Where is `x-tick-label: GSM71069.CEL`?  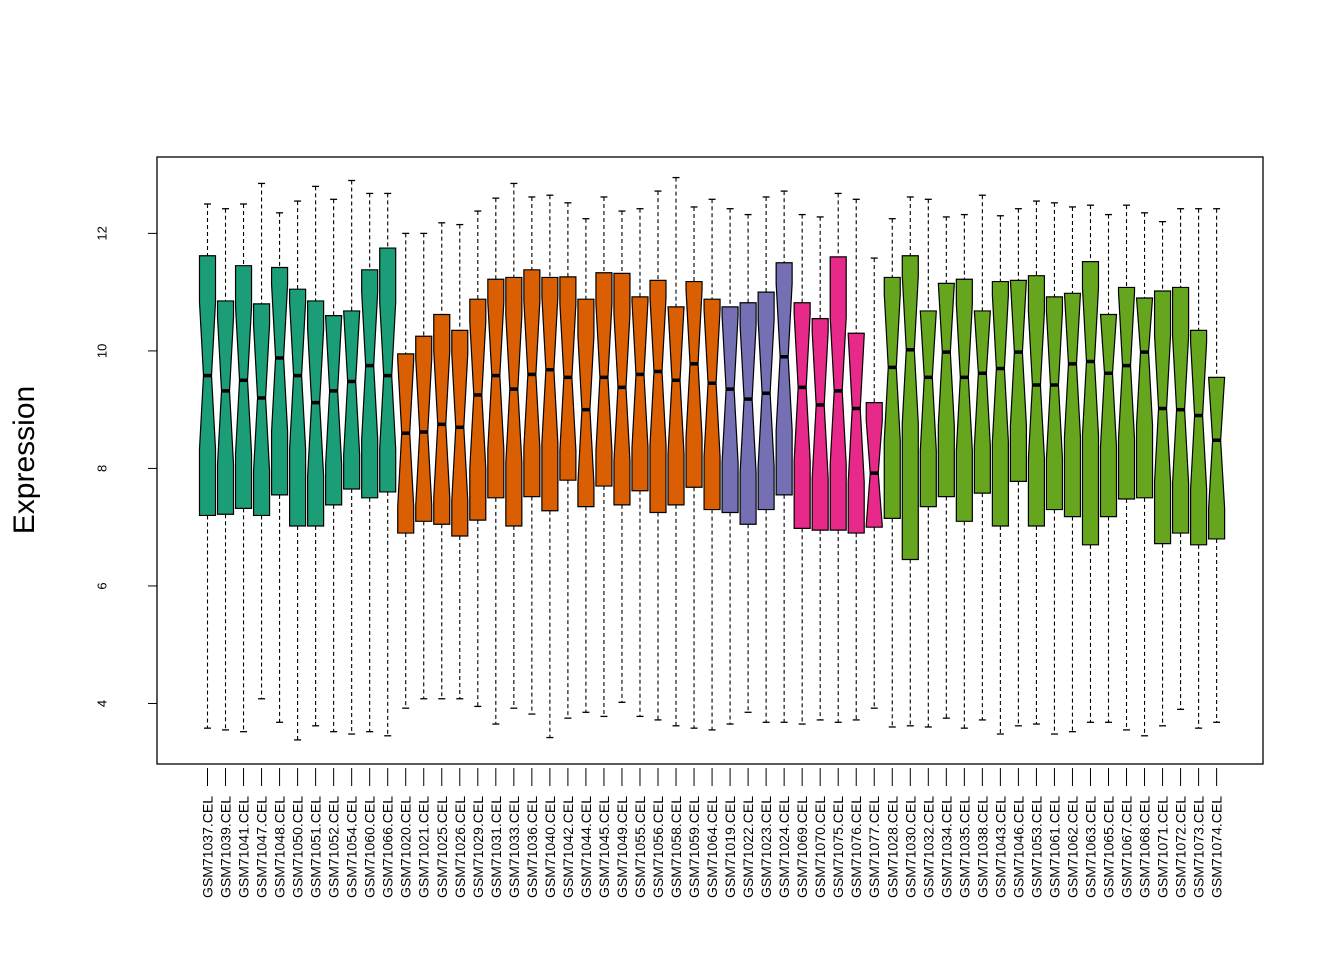
x-tick-label: GSM71069.CEL is located at coordinates (802, 847).